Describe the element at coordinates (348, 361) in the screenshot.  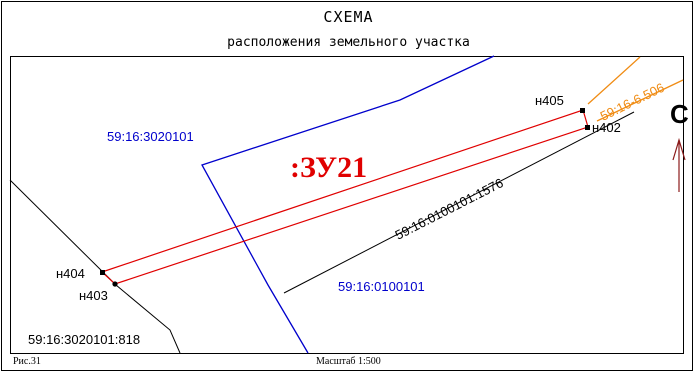
I see `scale-caption: Масштаб 1:500` at that location.